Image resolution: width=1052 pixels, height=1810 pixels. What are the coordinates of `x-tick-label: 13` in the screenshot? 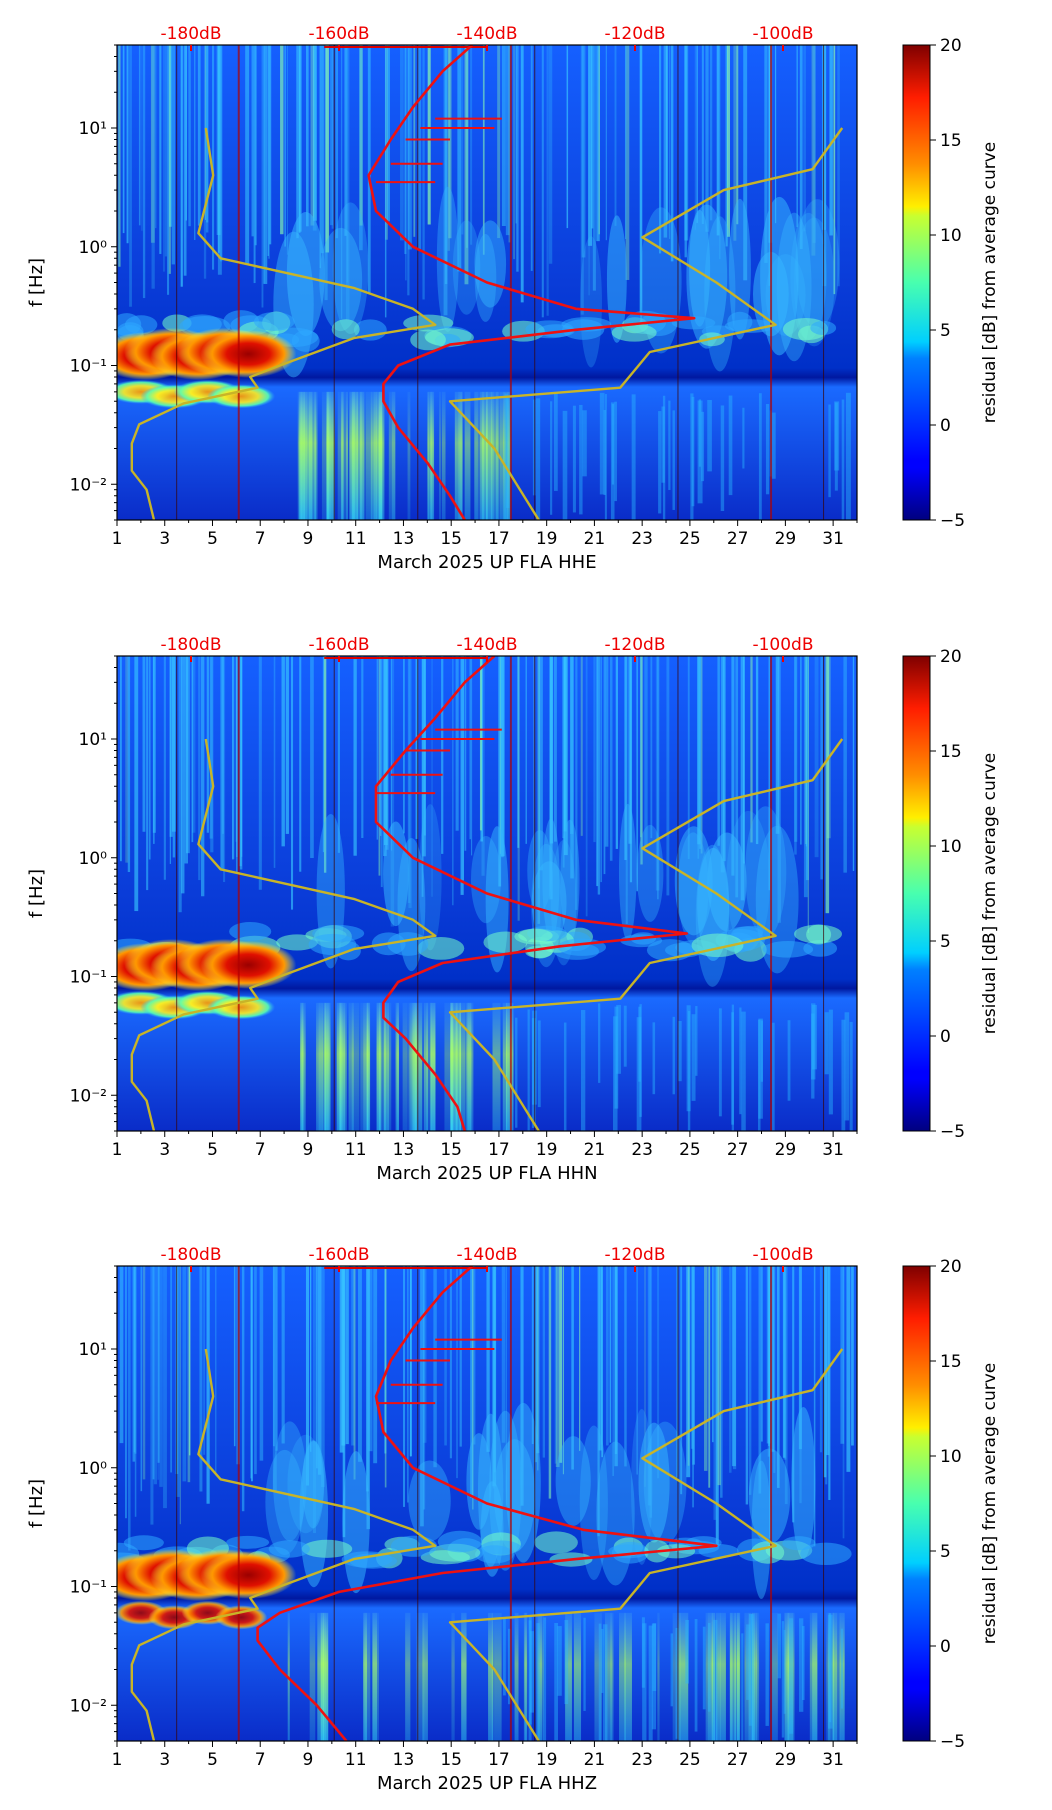 It's located at (404, 1760).